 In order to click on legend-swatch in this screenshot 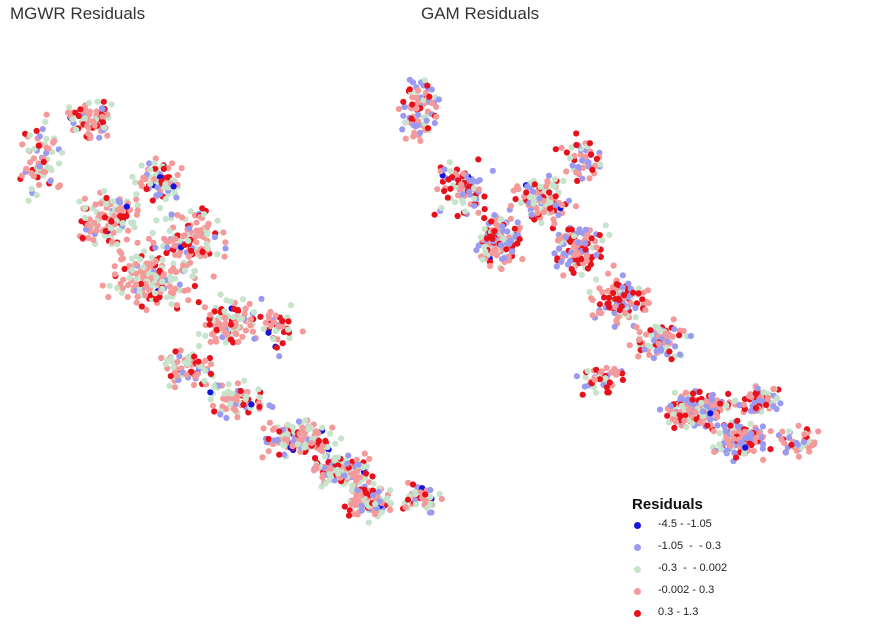, I will do `click(637, 591)`.